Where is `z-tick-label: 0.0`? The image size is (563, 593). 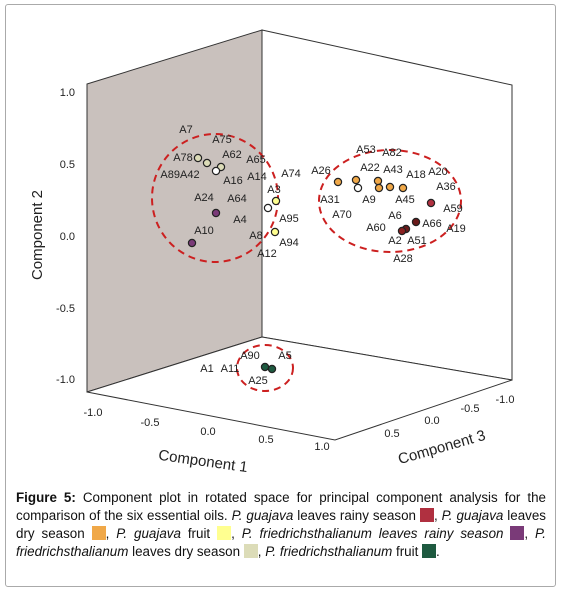 z-tick-label: 0.0 is located at coordinates (431, 421).